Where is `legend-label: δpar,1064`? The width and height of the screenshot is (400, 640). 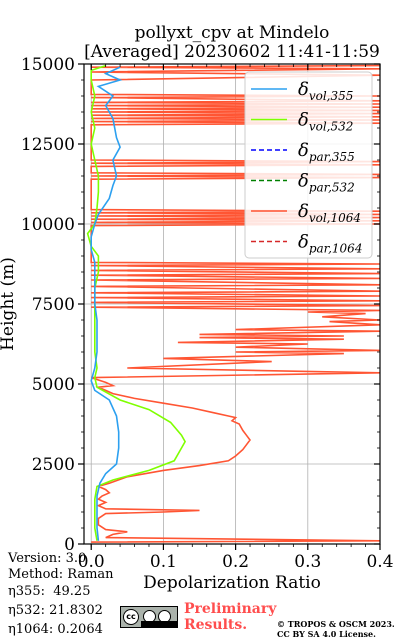 legend-label: δpar,1064 is located at coordinates (330, 244).